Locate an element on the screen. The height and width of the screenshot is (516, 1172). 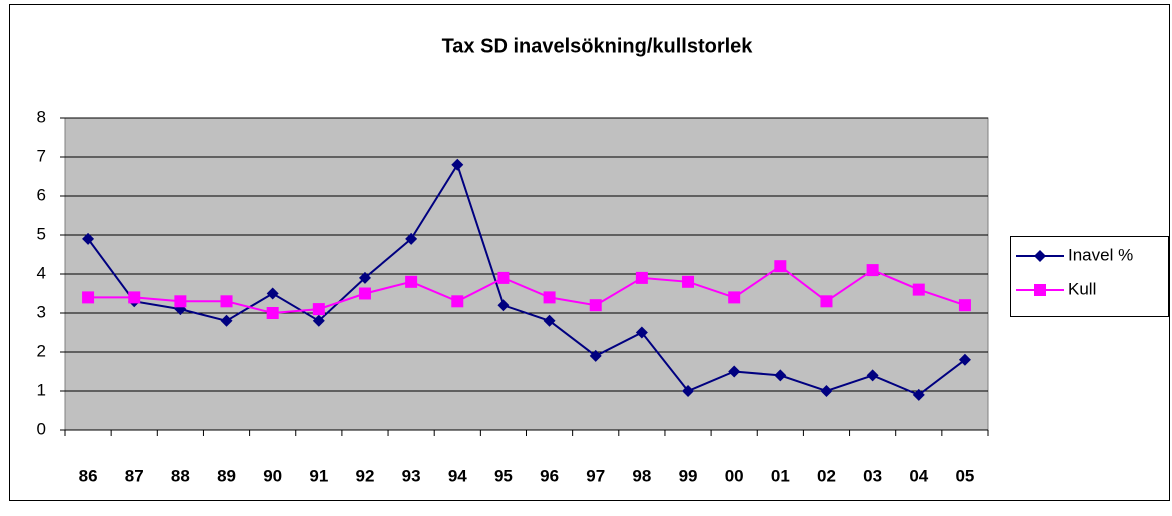
x-tick-label: 97 is located at coordinates (595, 475).